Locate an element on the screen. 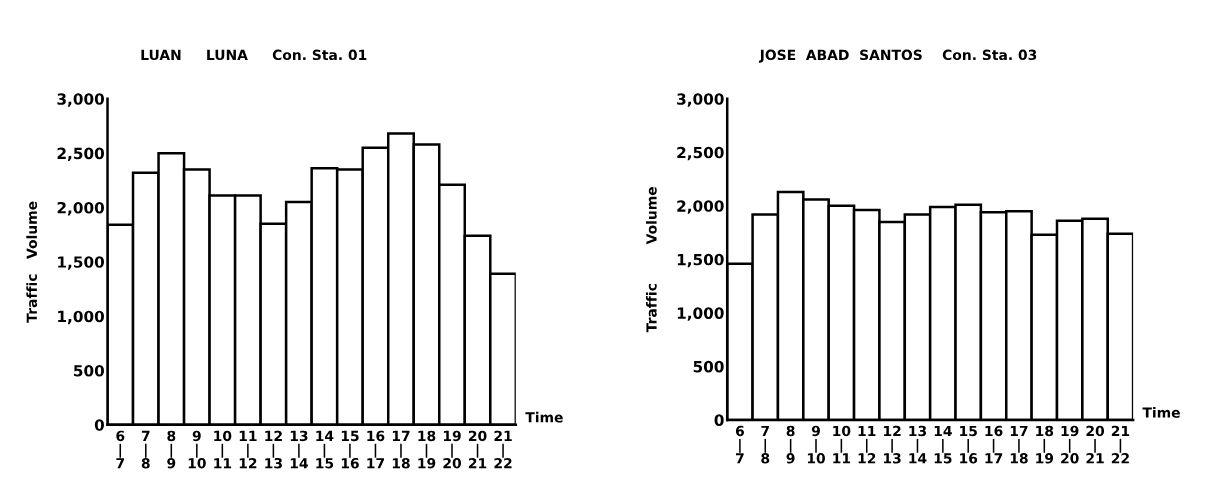 The image size is (1208, 494). chart-title: JOSE ABAD SANTOS Con. Sta. 03 is located at coordinates (897, 56).